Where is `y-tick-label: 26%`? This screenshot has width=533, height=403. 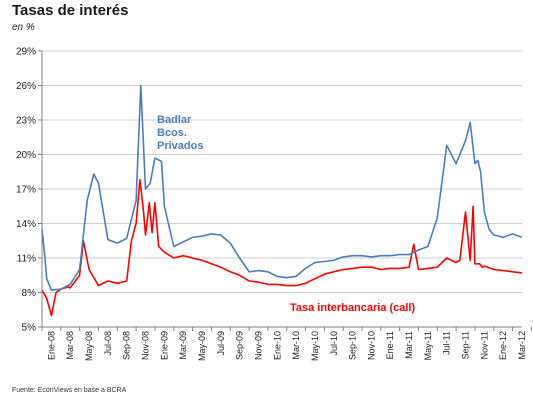
y-tick-label: 26% is located at coordinates (26, 86).